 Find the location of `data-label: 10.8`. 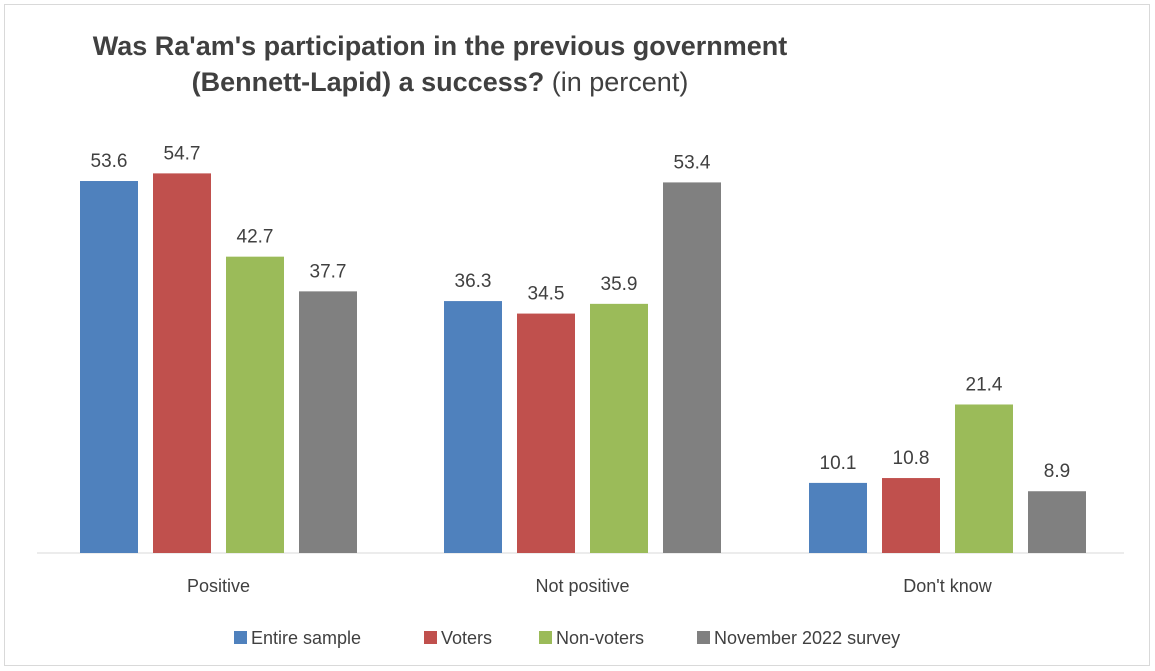

data-label: 10.8 is located at coordinates (911, 458).